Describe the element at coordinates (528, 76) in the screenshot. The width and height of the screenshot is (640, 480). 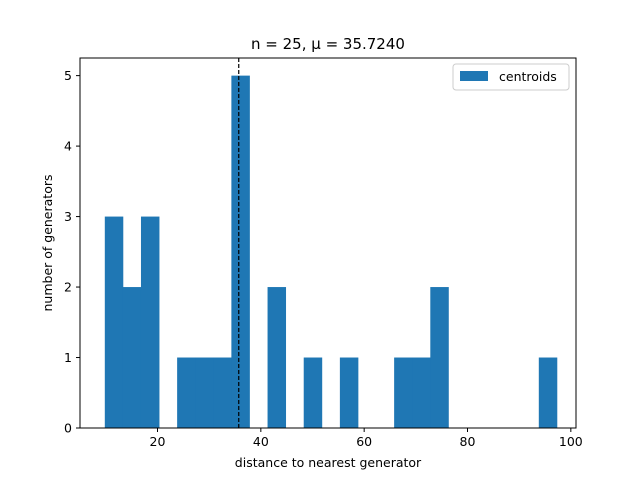
I see `legend-label: centroids` at that location.